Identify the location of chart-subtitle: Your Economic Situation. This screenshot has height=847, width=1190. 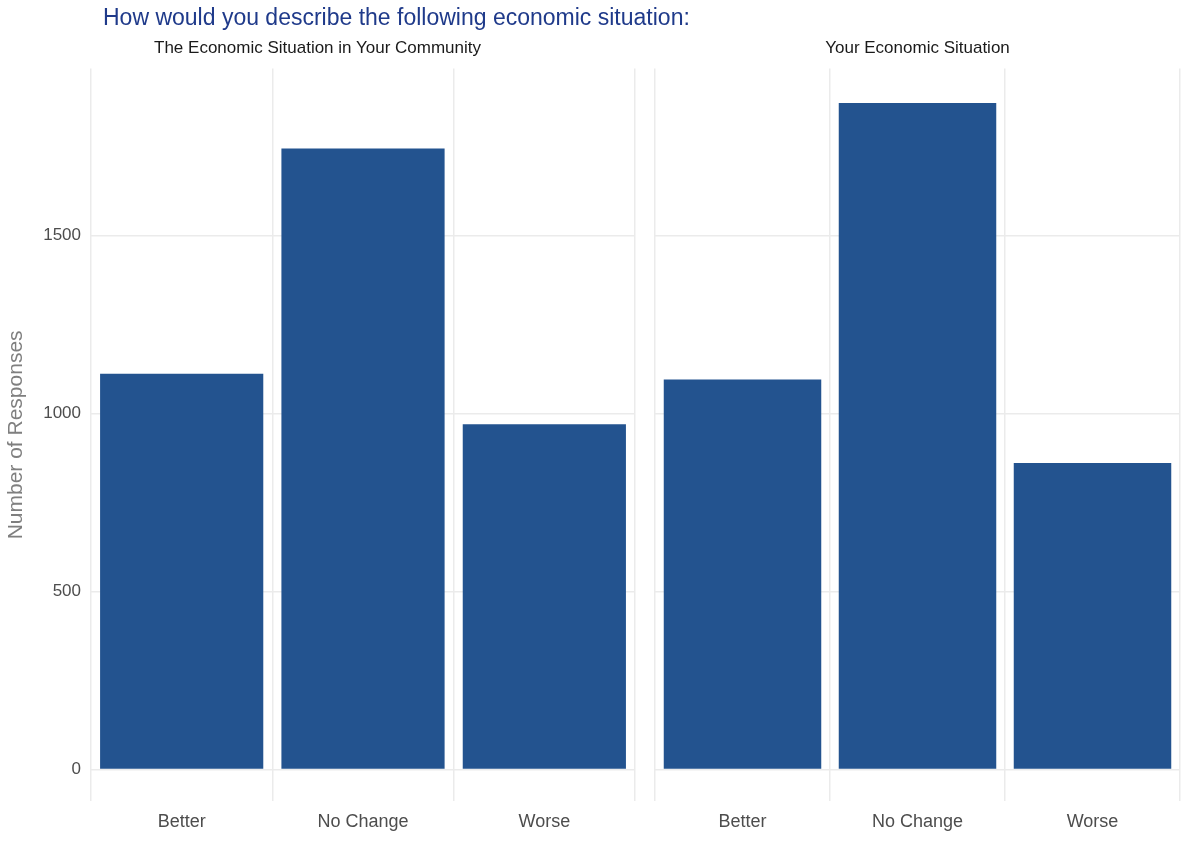
(917, 47).